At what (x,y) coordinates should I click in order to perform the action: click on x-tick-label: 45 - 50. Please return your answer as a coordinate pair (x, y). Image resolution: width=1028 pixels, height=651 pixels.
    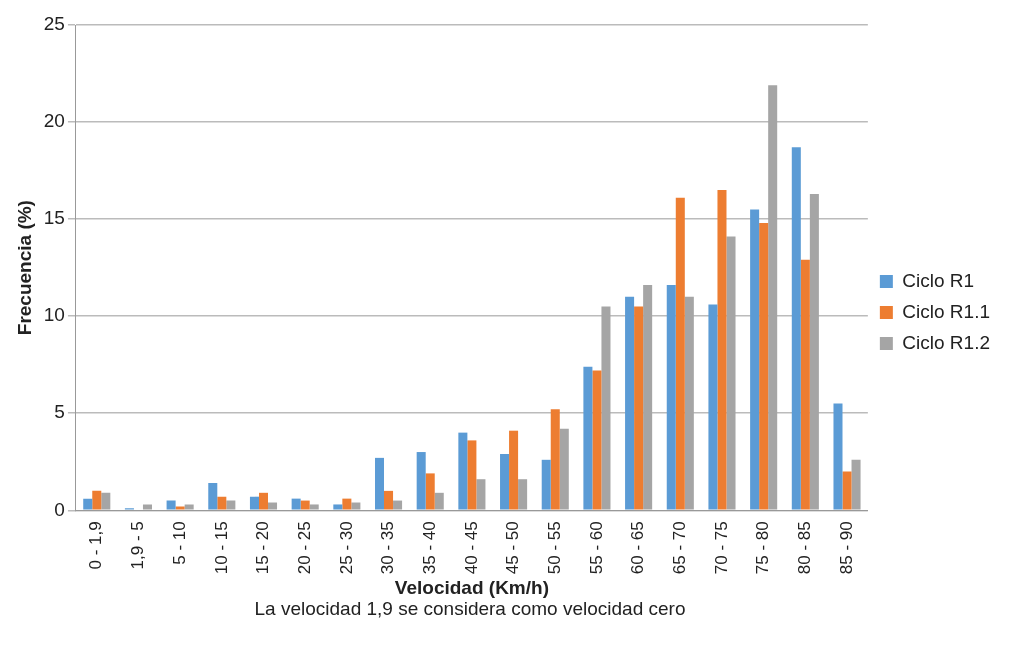
    Looking at the image, I should click on (513, 548).